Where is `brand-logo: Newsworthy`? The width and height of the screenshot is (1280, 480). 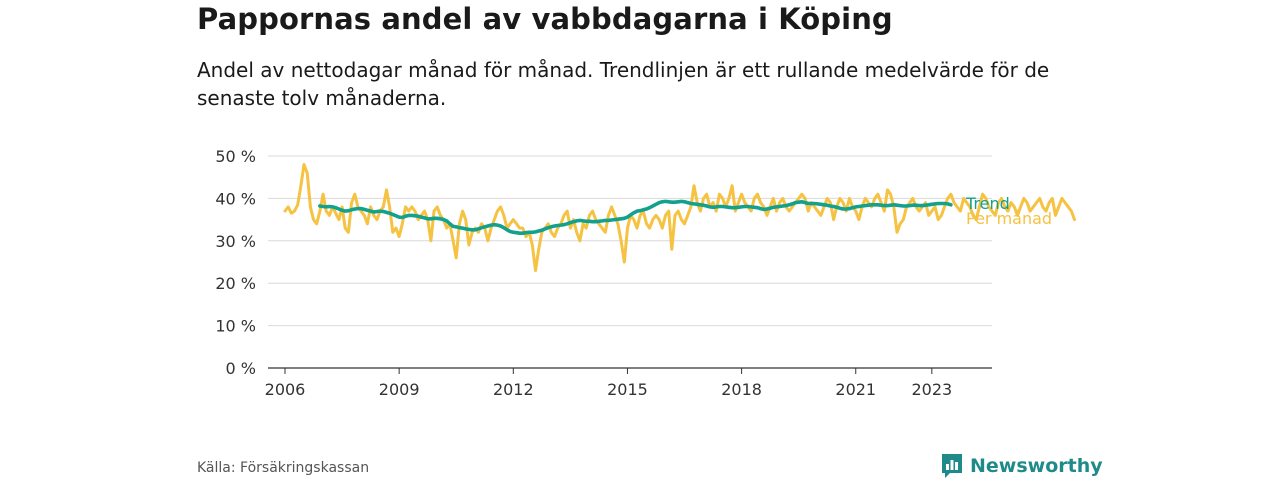
brand-logo: Newsworthy is located at coordinates (1021, 466).